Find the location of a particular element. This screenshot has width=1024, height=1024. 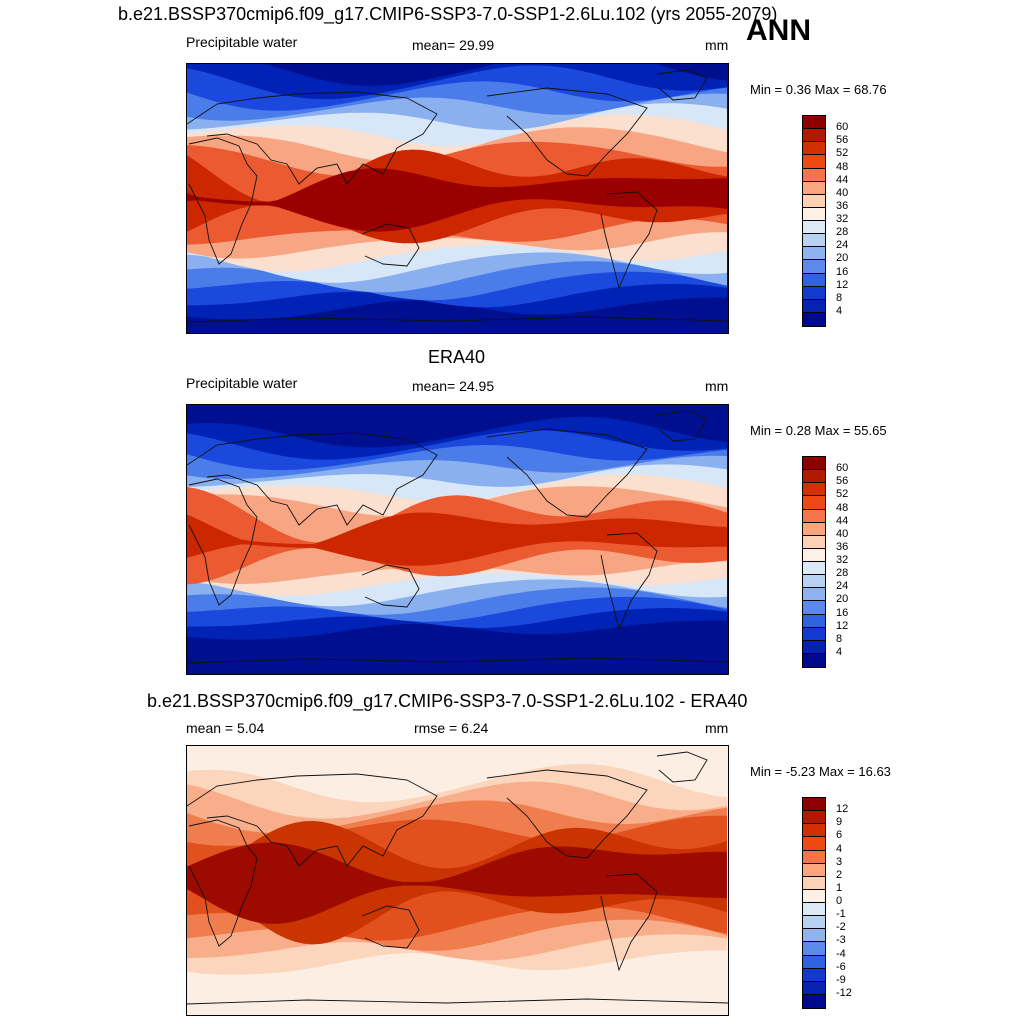

colorbar-tick-label: 60 is located at coordinates (842, 127).